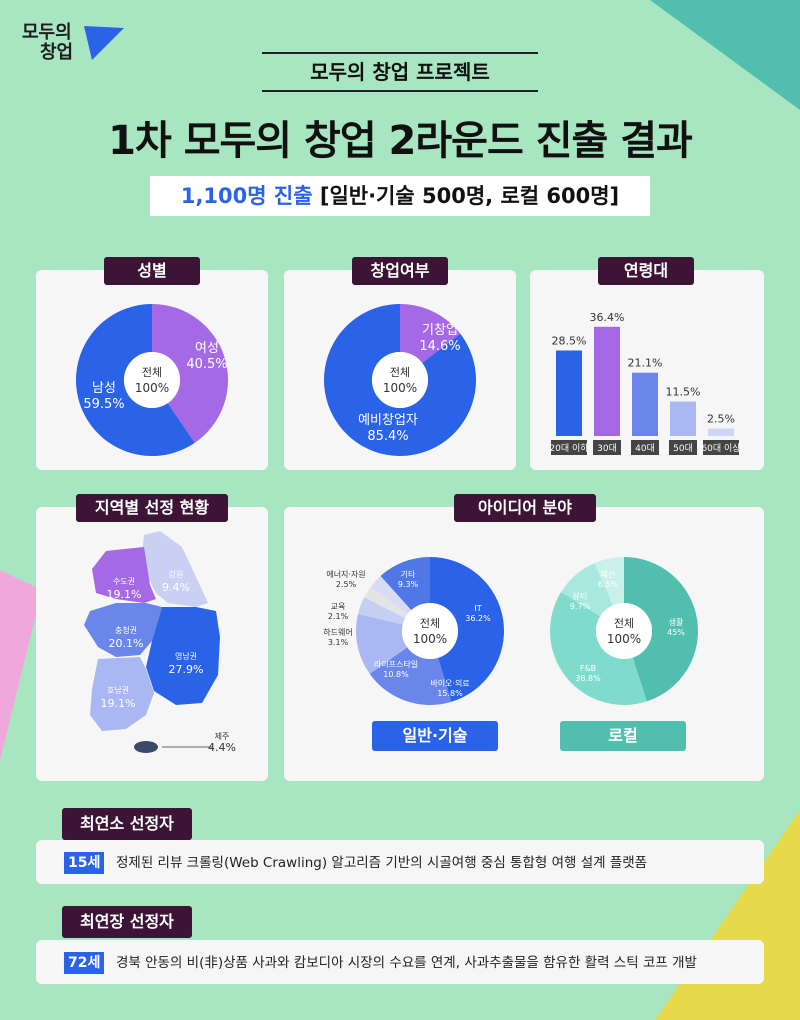 The image size is (800, 1020). I want to click on local-value-fashion: 6.5%, so click(608, 584).